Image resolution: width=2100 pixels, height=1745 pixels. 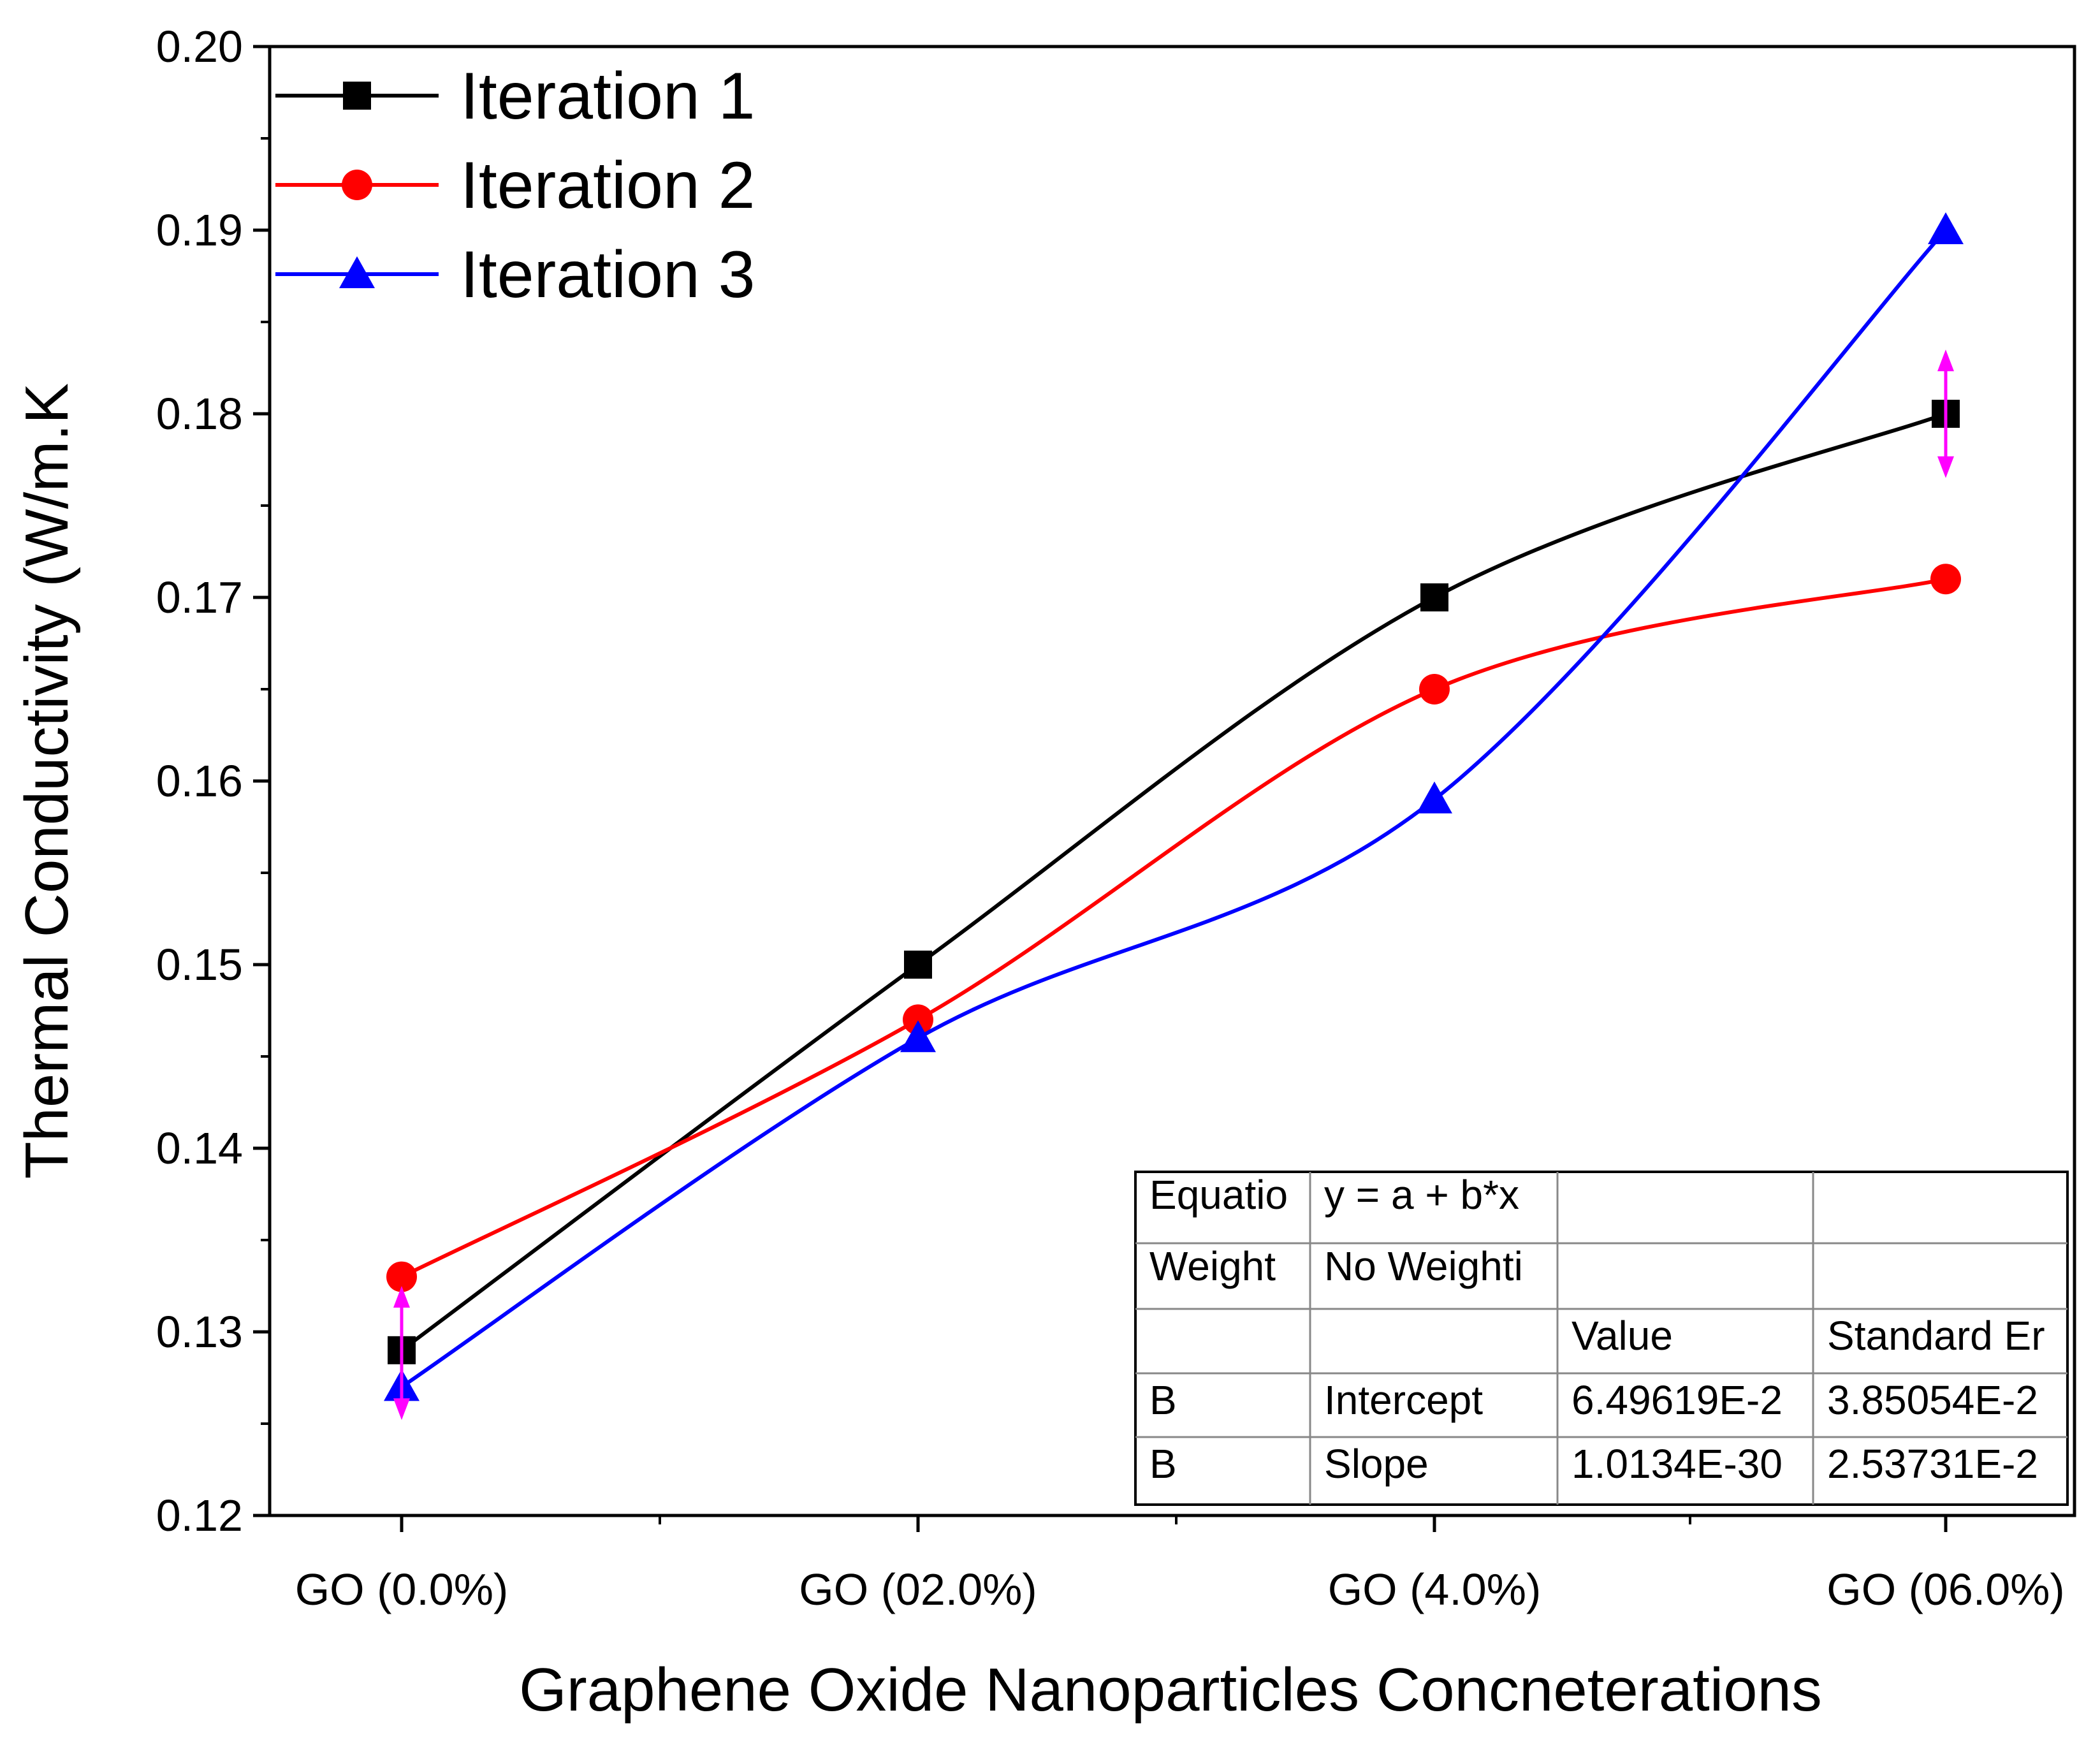 I want to click on legend-label: Iteration 2, so click(x=607, y=186).